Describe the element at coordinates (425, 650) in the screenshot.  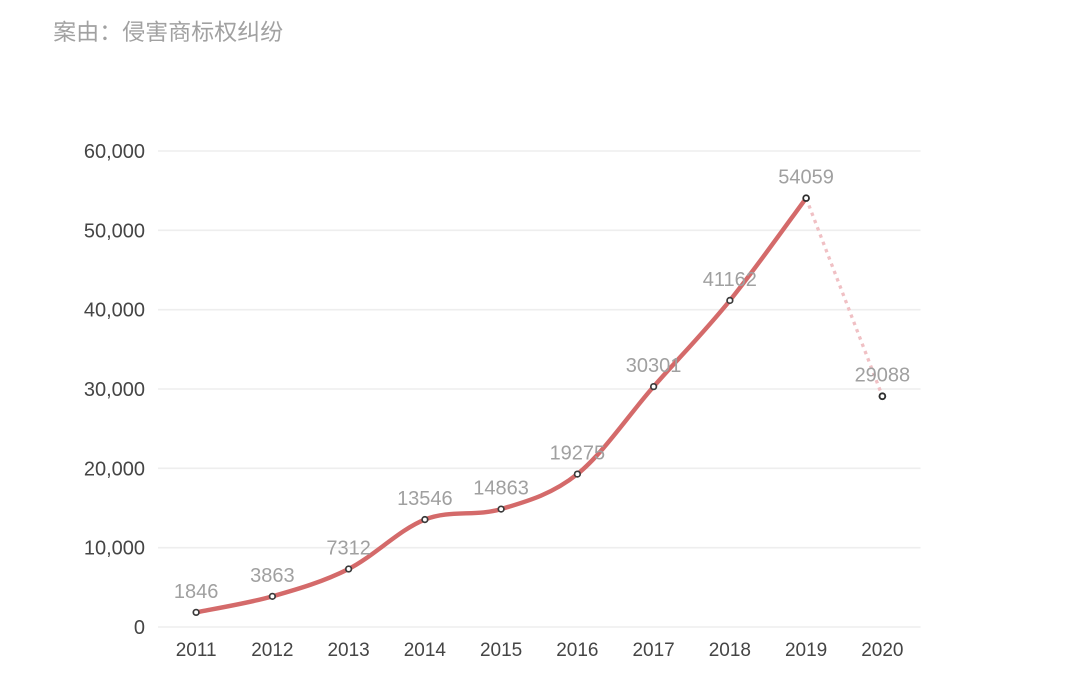
I see `svg-text: 2014` at that location.